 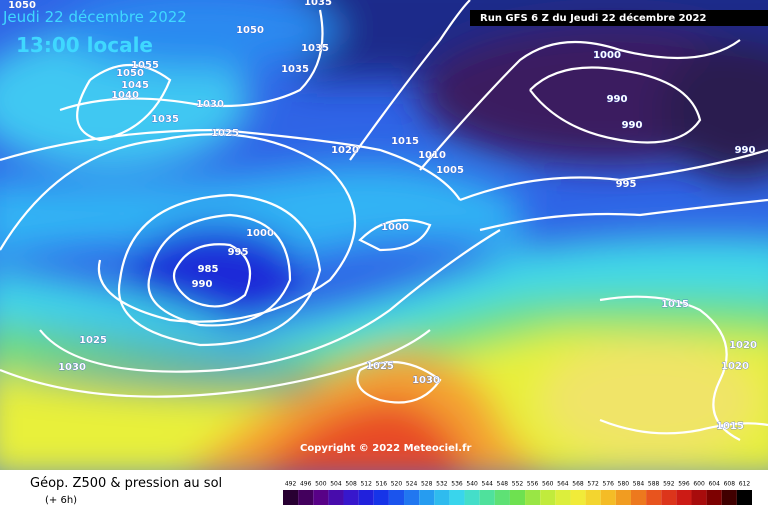 What do you see at coordinates (624, 484) in the screenshot?
I see `scale-label: 580` at bounding box center [624, 484].